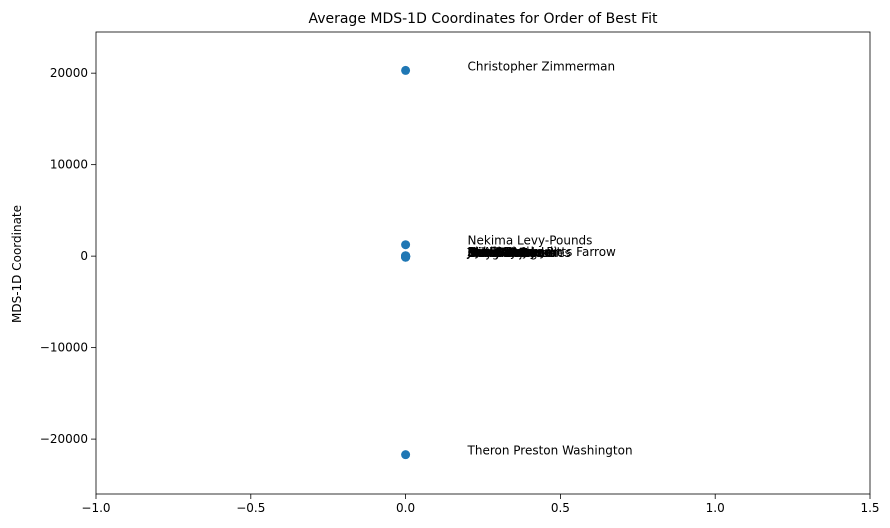 Image resolution: width=890 pixels, height=528 pixels. Describe the element at coordinates (542, 66) in the screenshot. I see `point-label: Christopher Zimmerman` at that location.